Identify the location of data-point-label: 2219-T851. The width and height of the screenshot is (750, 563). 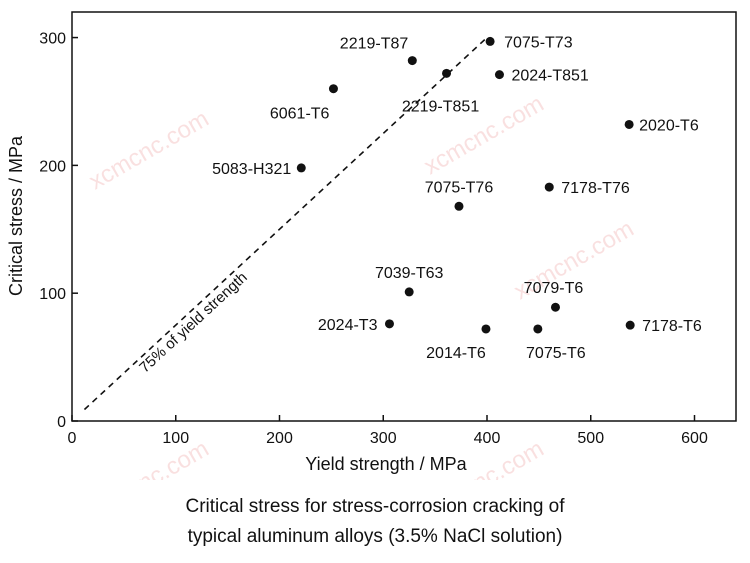
(440, 106).